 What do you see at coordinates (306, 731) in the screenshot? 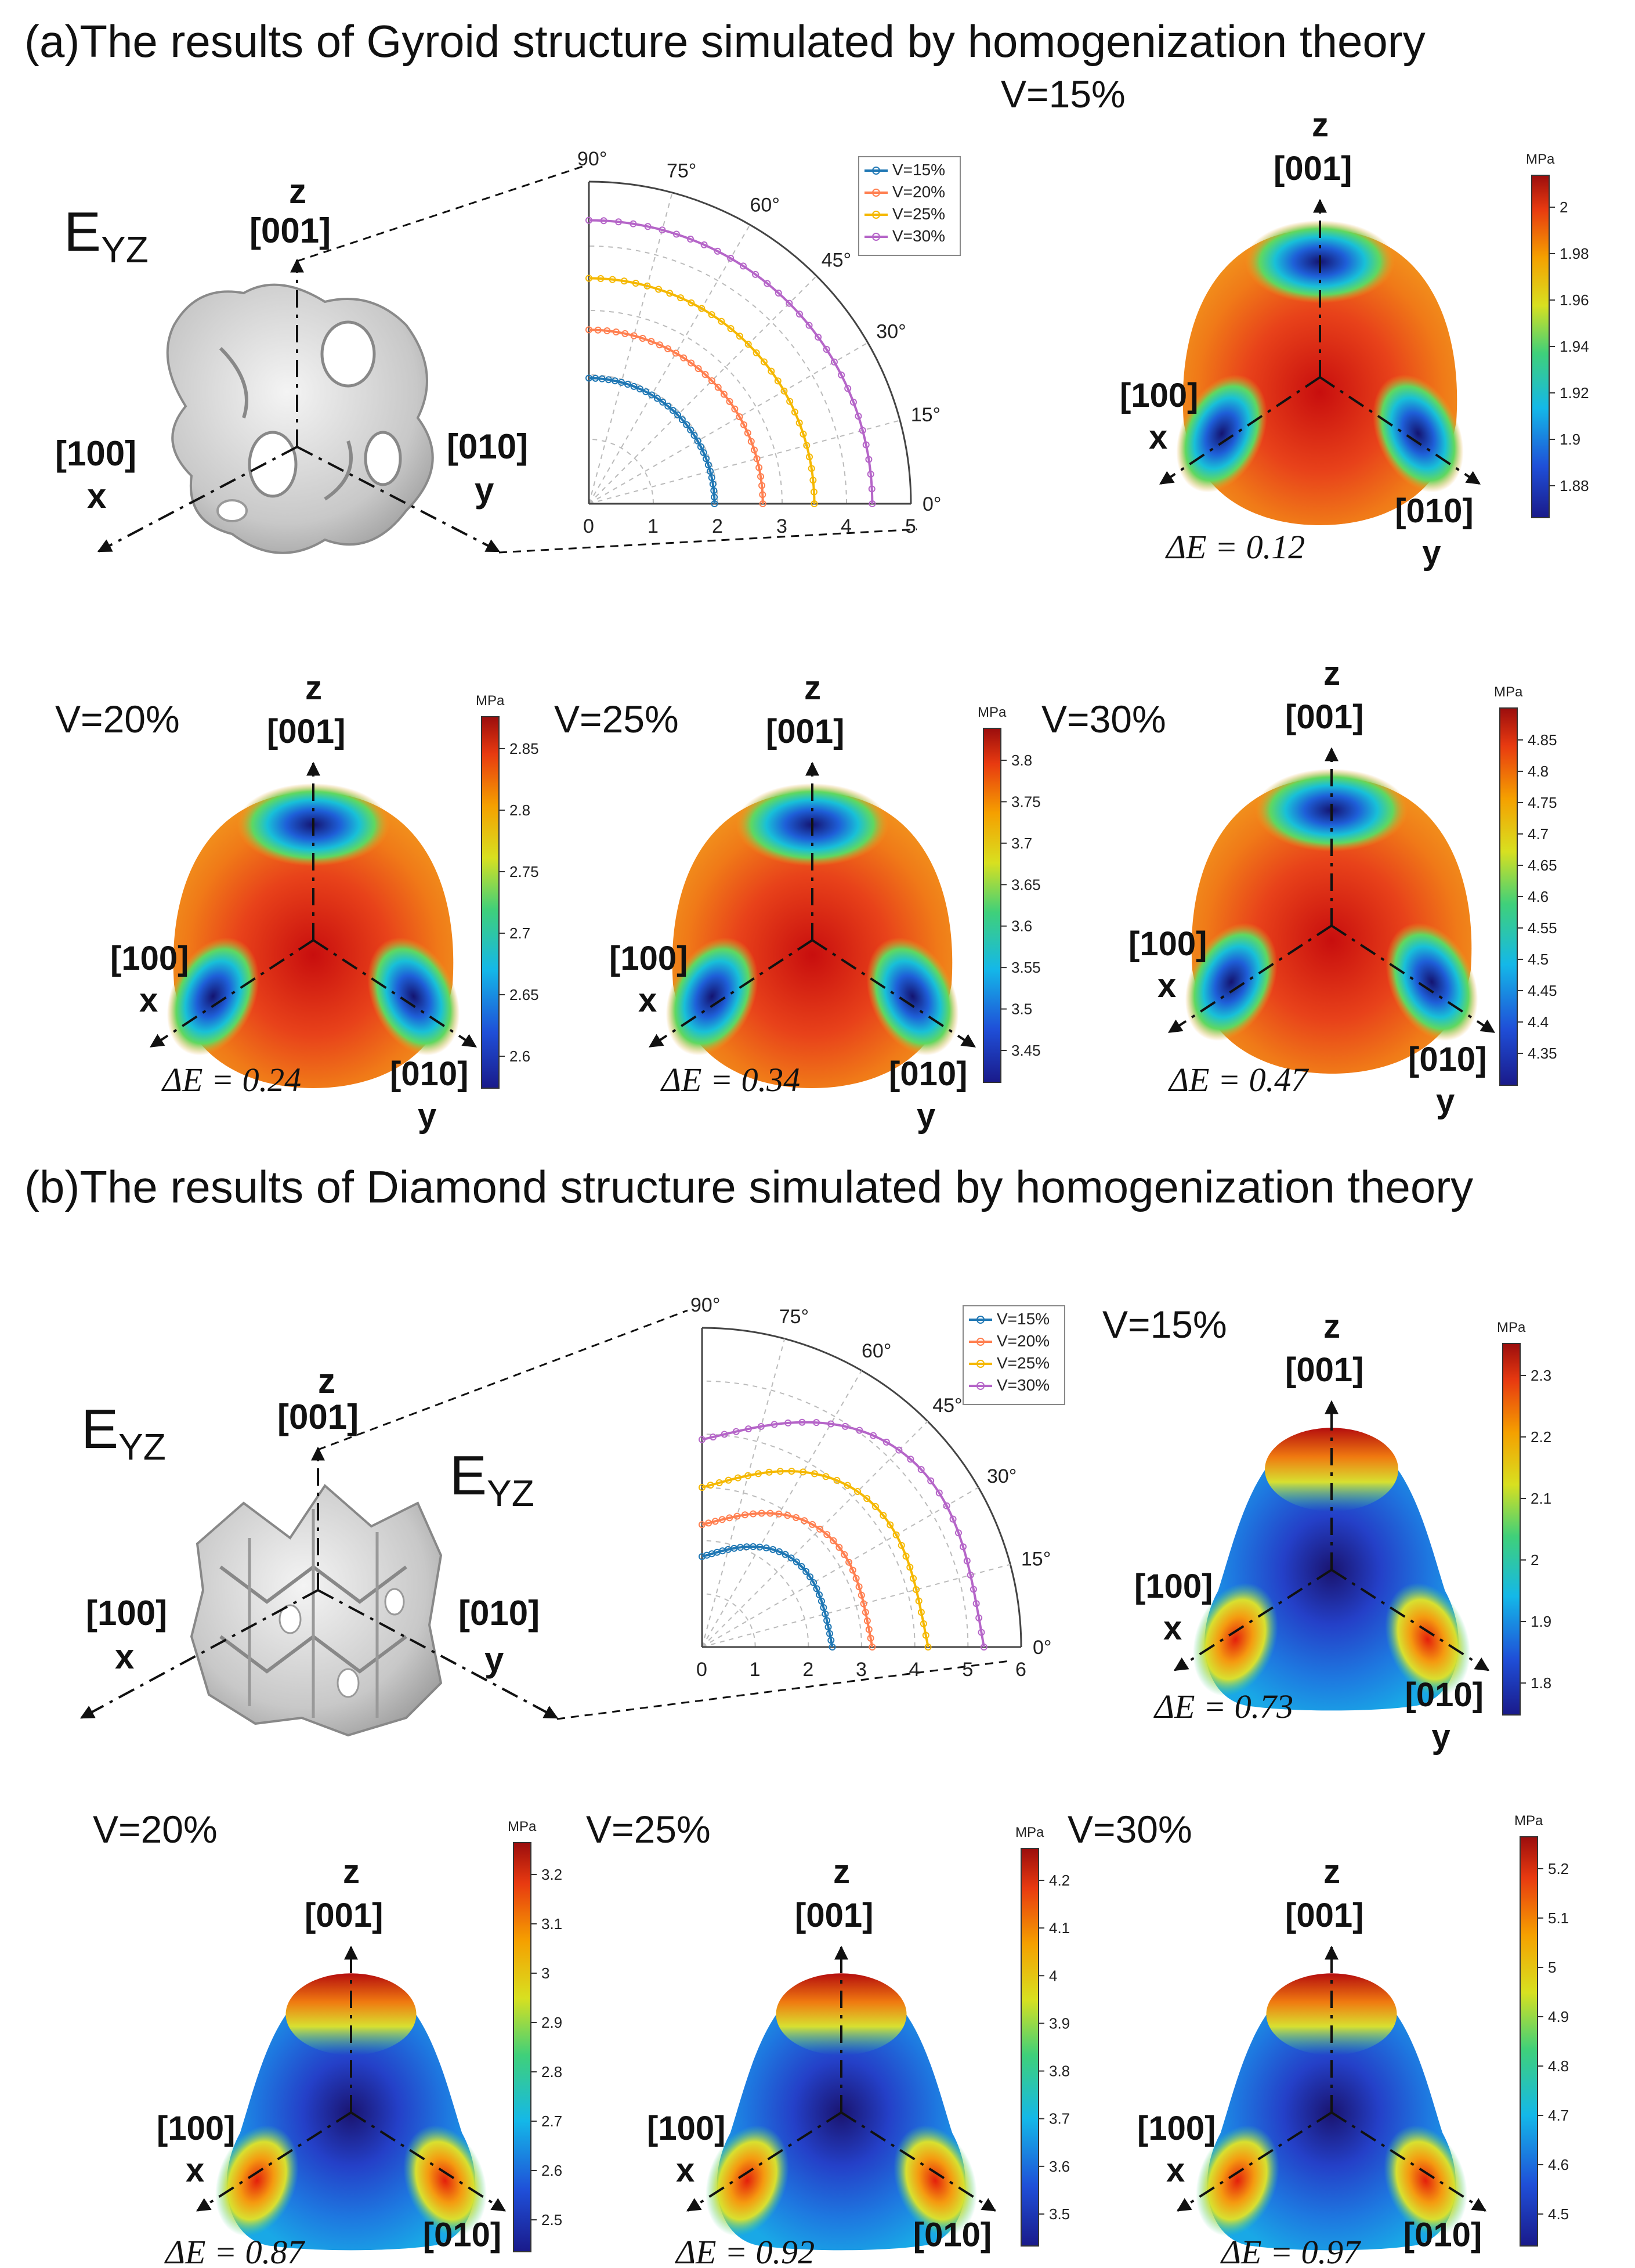
I see `axis-z-index: [001]` at bounding box center [306, 731].